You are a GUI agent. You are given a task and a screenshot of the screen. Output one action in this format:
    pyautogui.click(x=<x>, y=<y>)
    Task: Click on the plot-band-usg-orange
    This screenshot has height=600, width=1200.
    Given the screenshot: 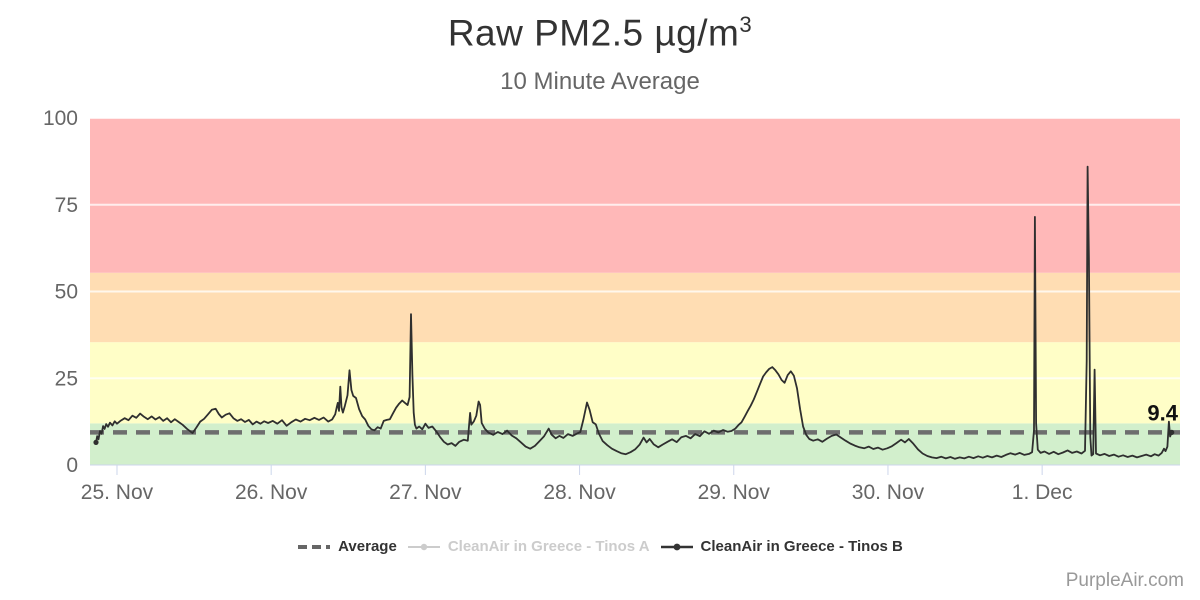 What is the action you would take?
    pyautogui.click(x=635, y=307)
    